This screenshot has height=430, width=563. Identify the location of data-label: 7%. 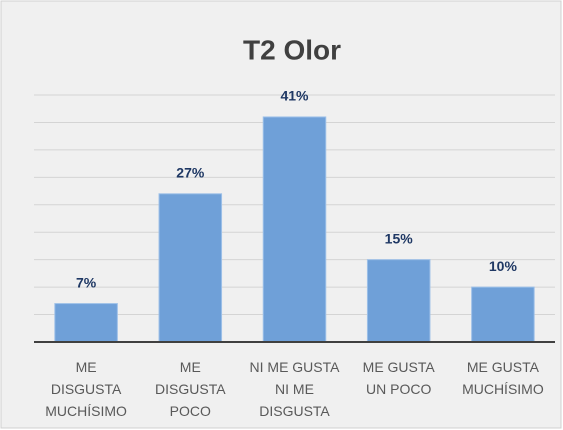
(86, 282).